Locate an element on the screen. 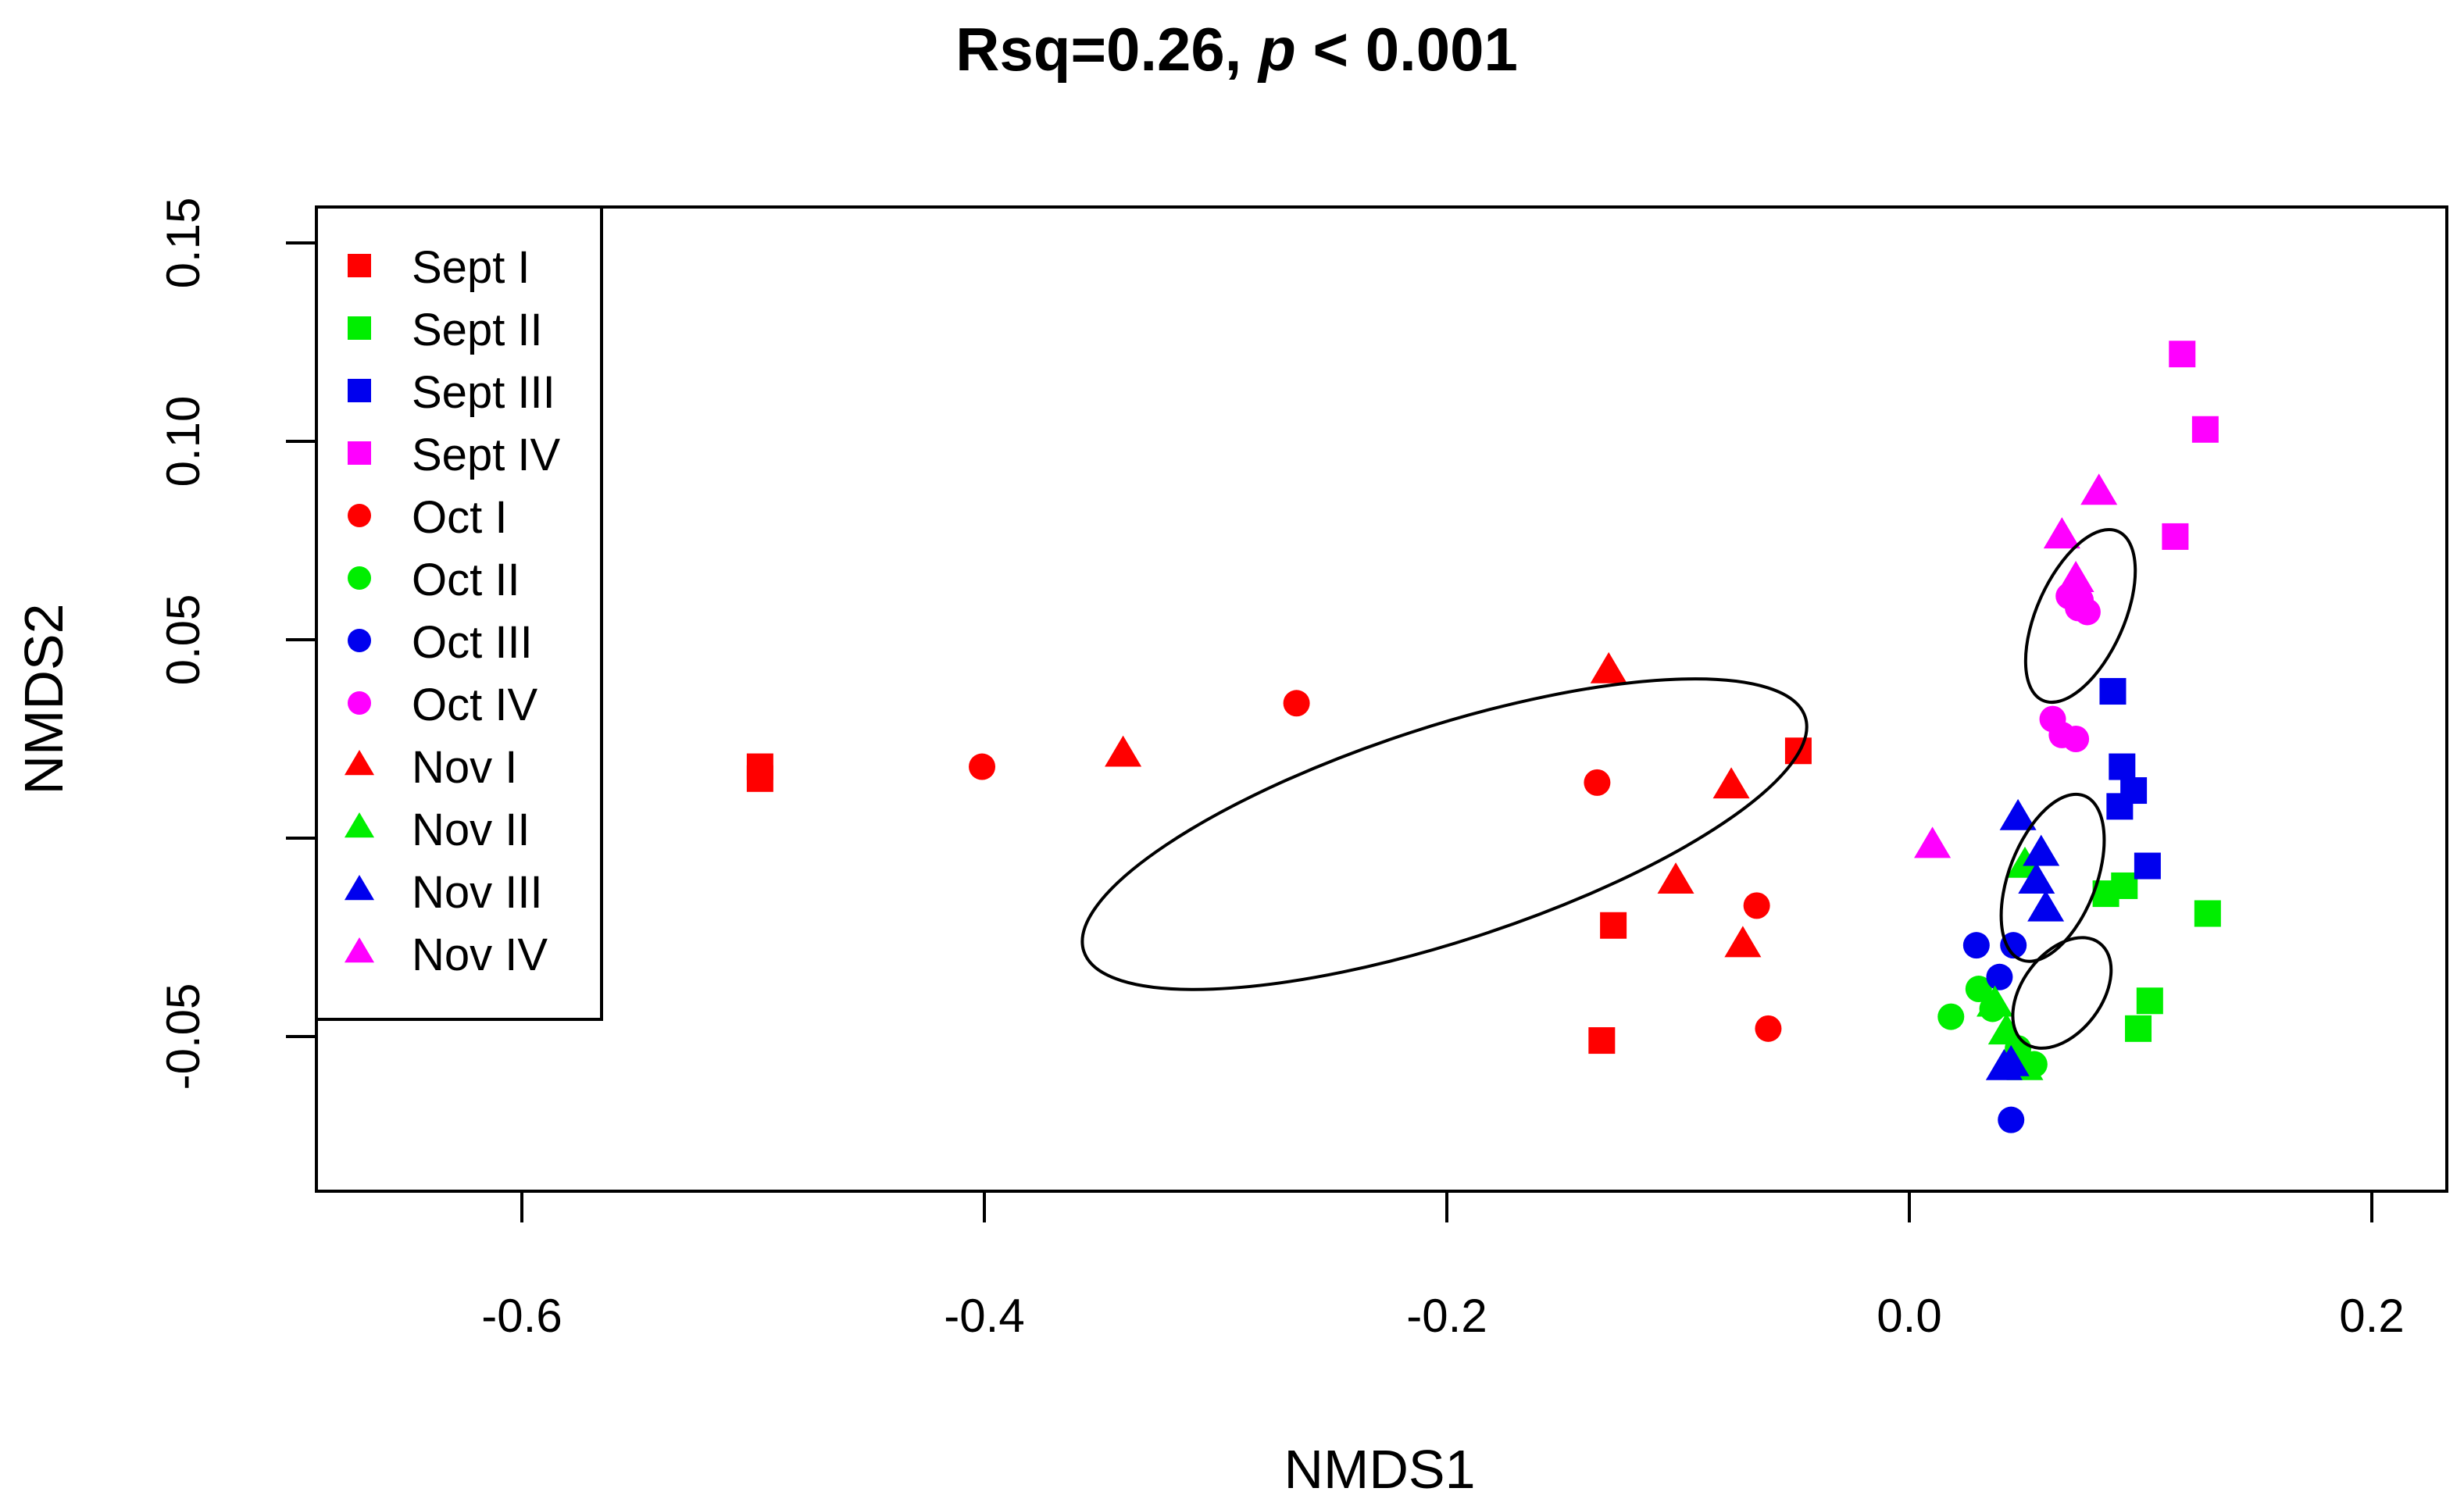 The width and height of the screenshot is (2464, 1506). legend-item-nov-iv: Nov IV is located at coordinates (446, 955).